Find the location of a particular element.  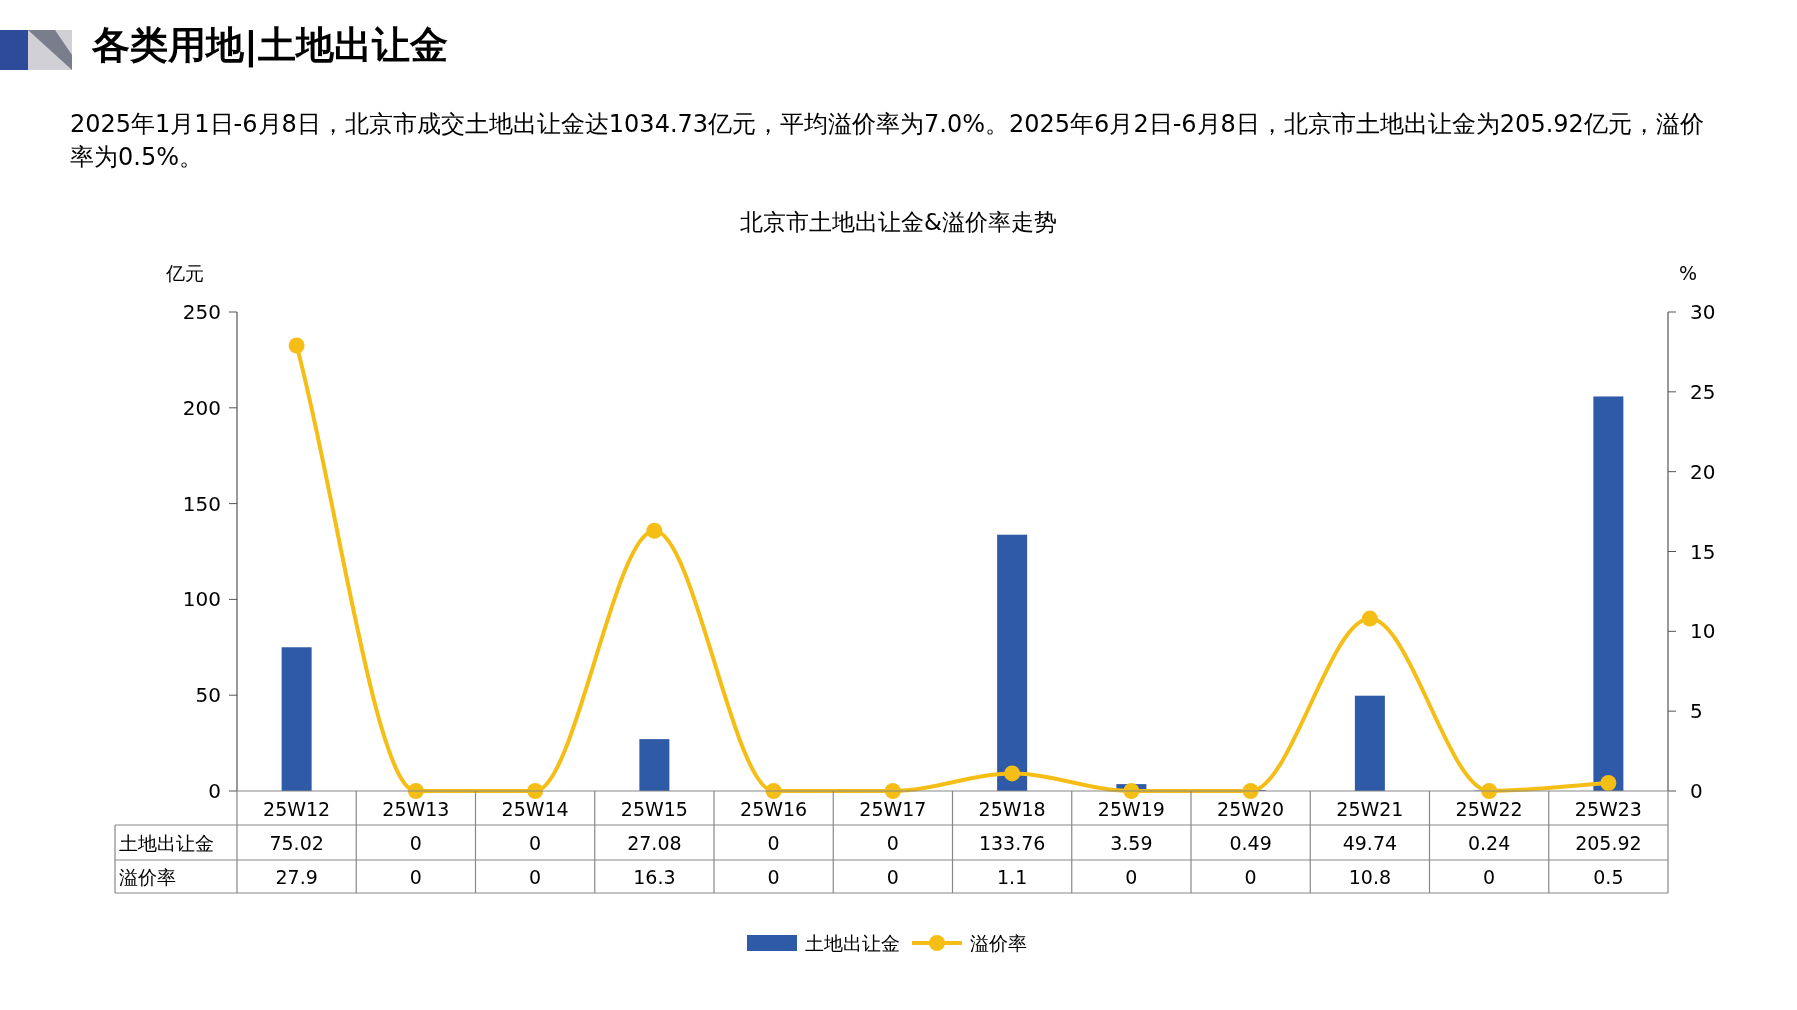

data-label: 75.02 is located at coordinates (296, 842).